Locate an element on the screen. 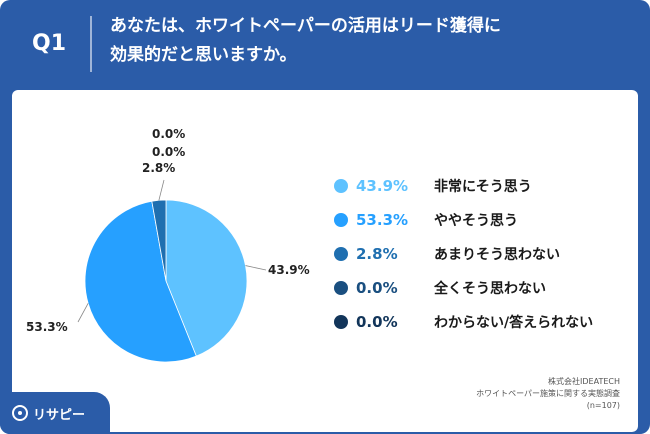  source-note: 株式会社IDEATECH ホワイトペーパー施策に関する実態調査 (n=107) is located at coordinates (505, 394).